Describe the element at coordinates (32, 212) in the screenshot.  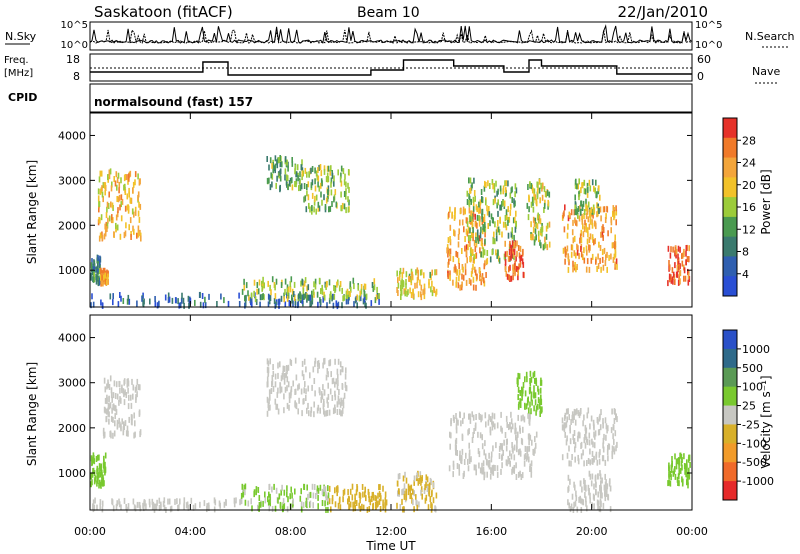
I see `power-ylabel: Slant Range [km]` at that location.